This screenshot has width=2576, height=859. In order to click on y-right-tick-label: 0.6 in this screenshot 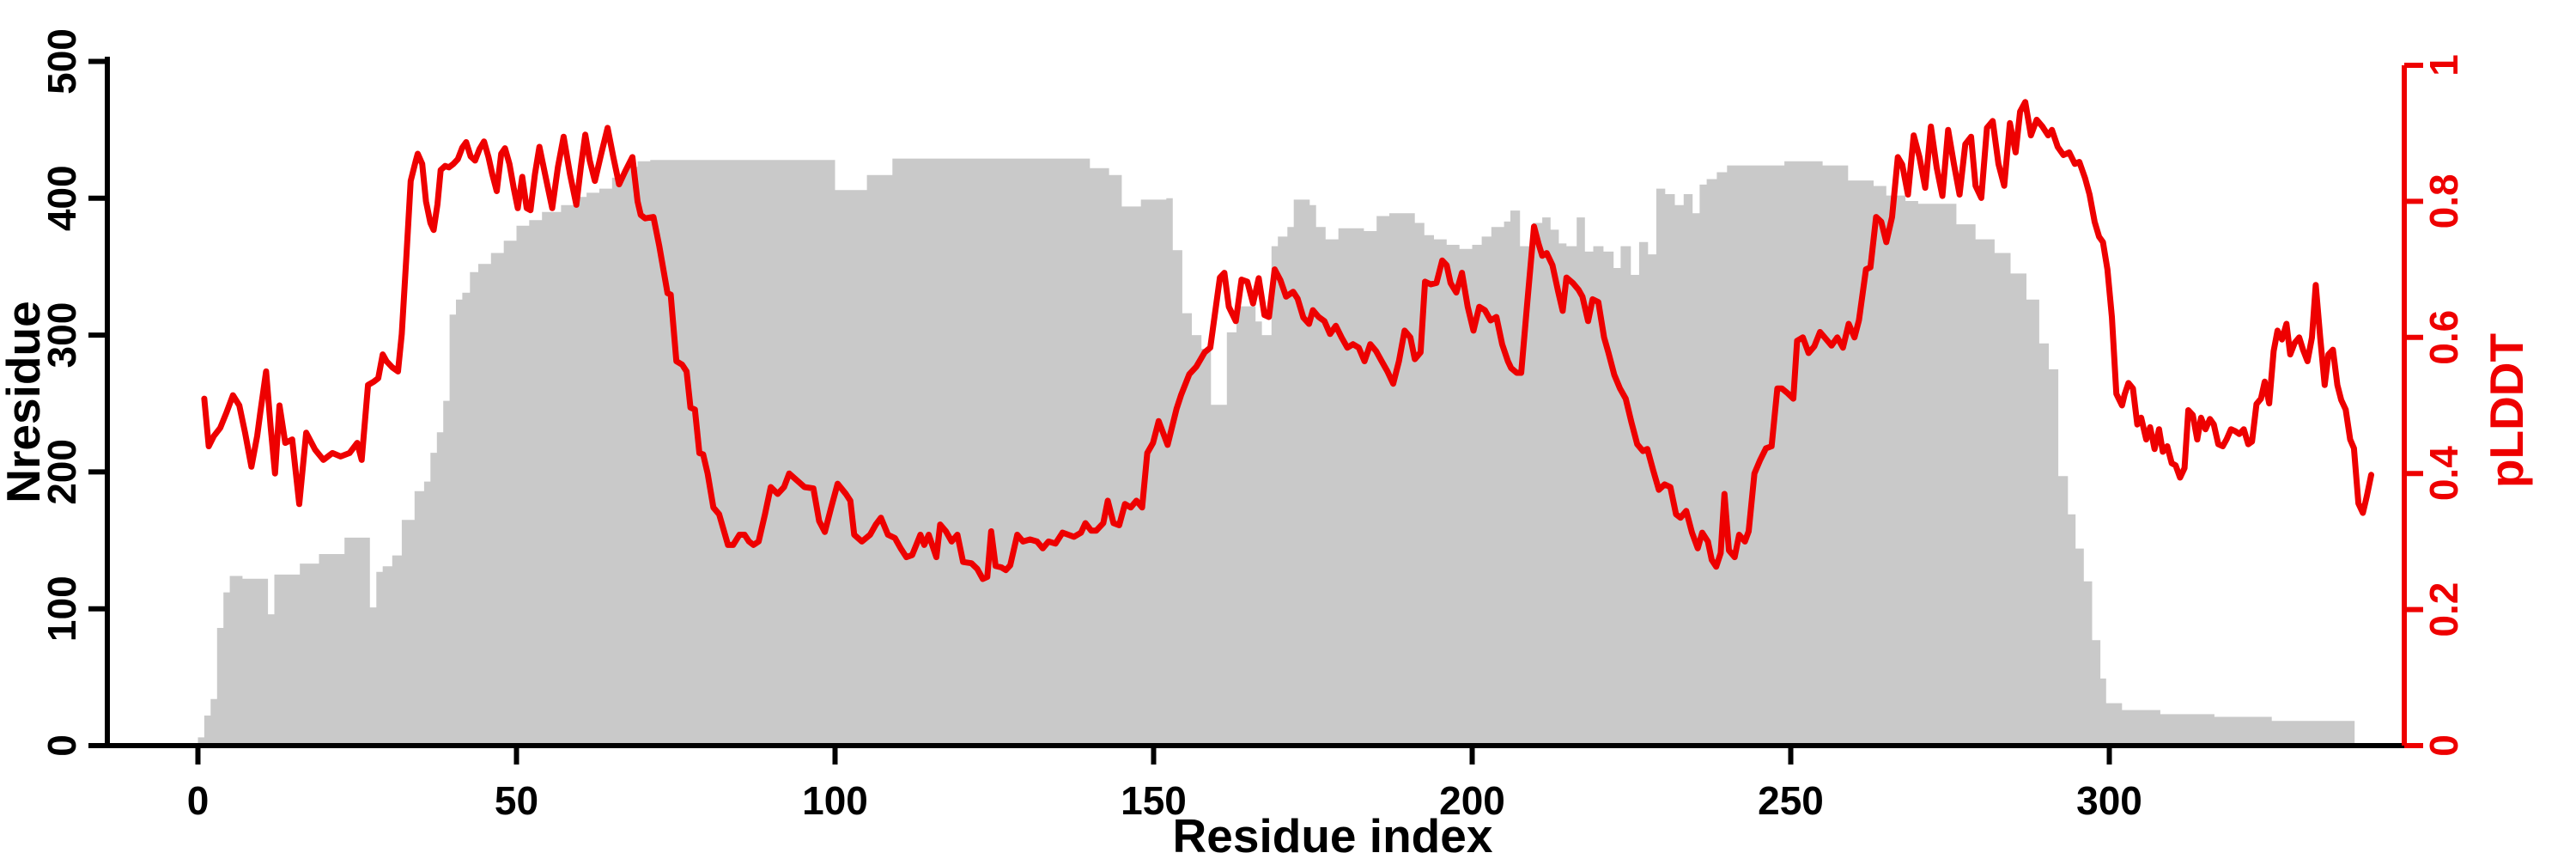, I will do `click(2443, 337)`.